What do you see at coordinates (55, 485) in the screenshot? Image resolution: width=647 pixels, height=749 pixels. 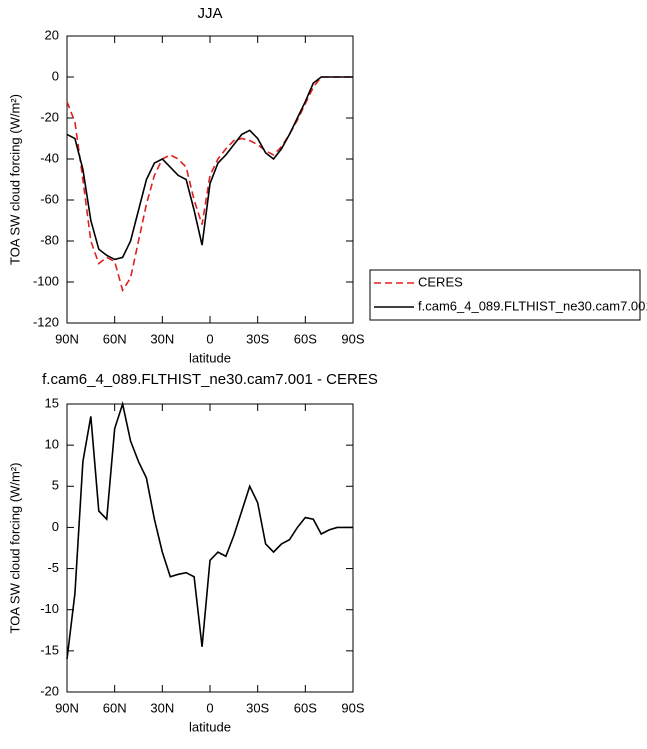 I see `y-tick-label: 5` at bounding box center [55, 485].